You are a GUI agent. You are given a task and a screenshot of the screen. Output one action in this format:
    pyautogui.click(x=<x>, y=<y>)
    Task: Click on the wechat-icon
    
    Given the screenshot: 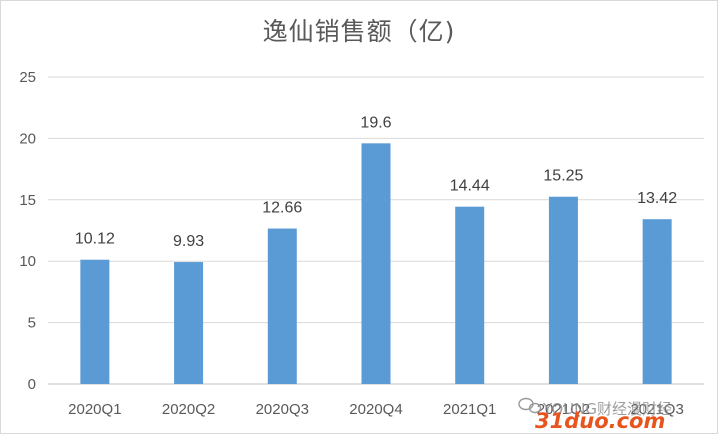 What is the action you would take?
    pyautogui.click(x=530, y=405)
    